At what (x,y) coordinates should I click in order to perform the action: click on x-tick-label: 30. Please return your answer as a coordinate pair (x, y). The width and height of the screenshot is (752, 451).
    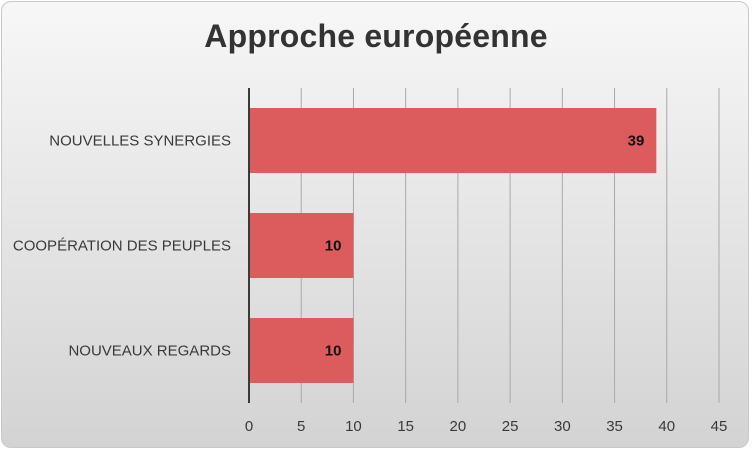
    Looking at the image, I should click on (562, 426).